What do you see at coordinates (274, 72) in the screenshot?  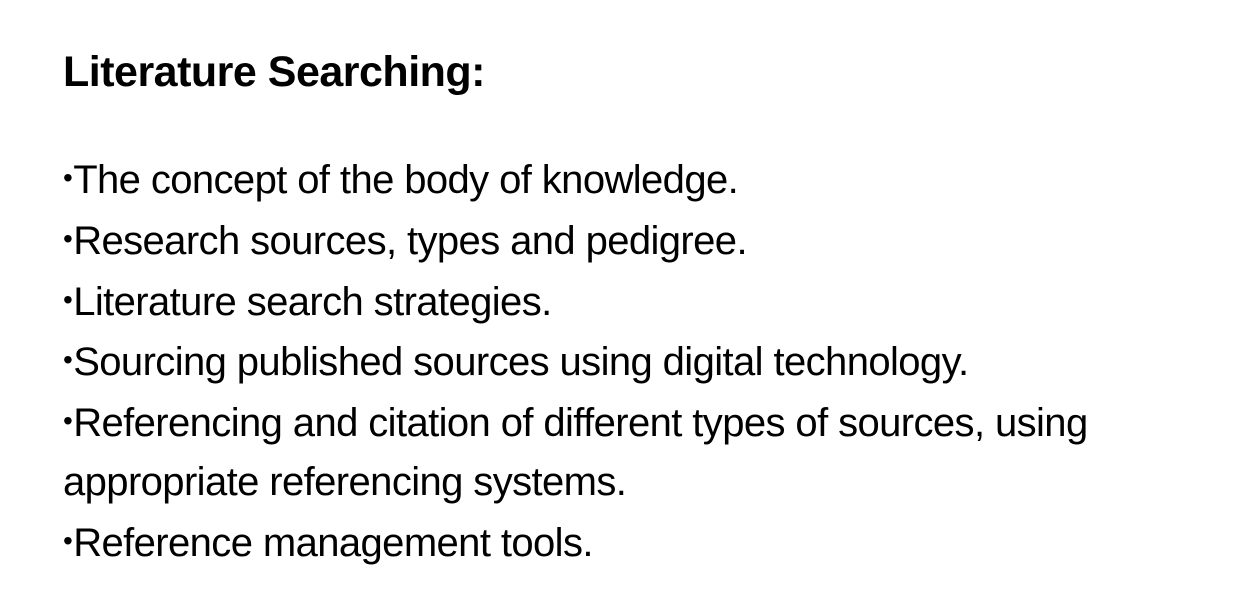 I see `slide-title: Literature Searching:` at bounding box center [274, 72].